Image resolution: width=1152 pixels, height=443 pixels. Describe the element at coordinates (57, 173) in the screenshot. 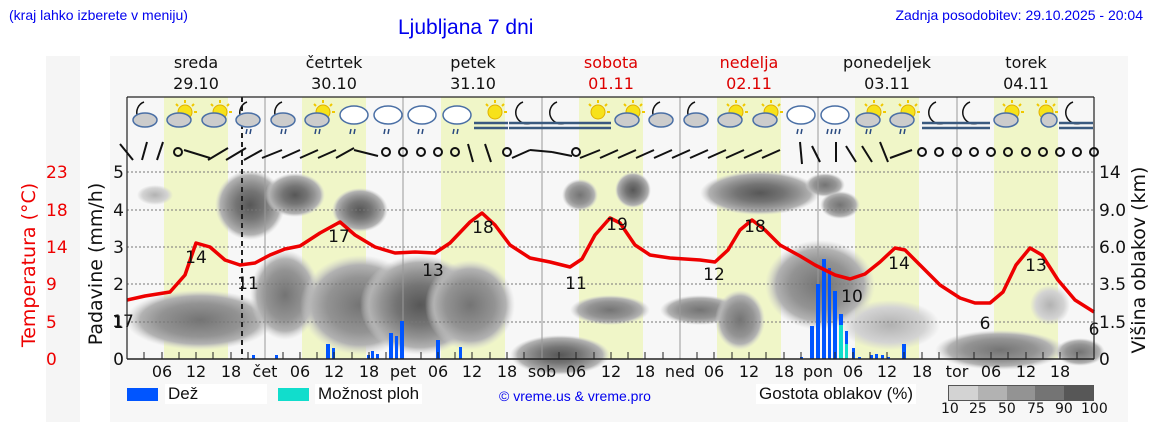

I see `svg-text: 23` at that location.